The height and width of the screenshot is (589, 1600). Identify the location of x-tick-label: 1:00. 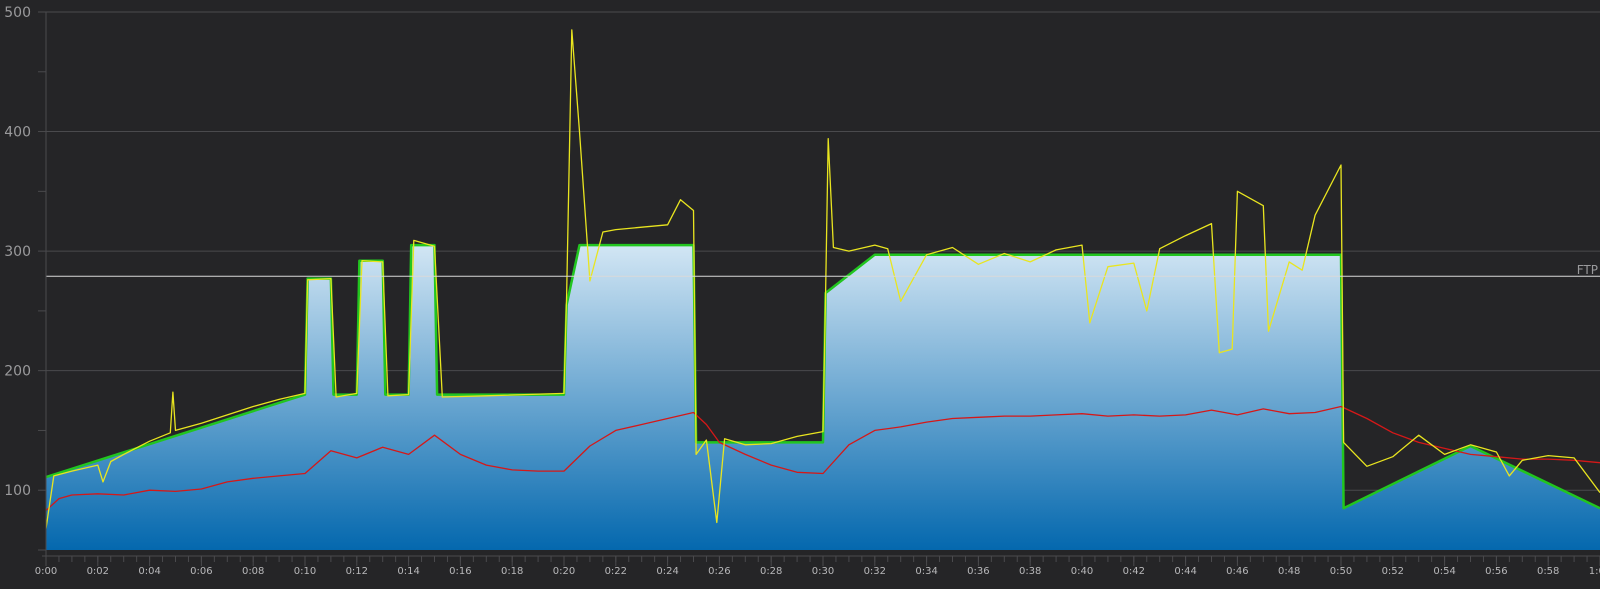
(1594, 571).